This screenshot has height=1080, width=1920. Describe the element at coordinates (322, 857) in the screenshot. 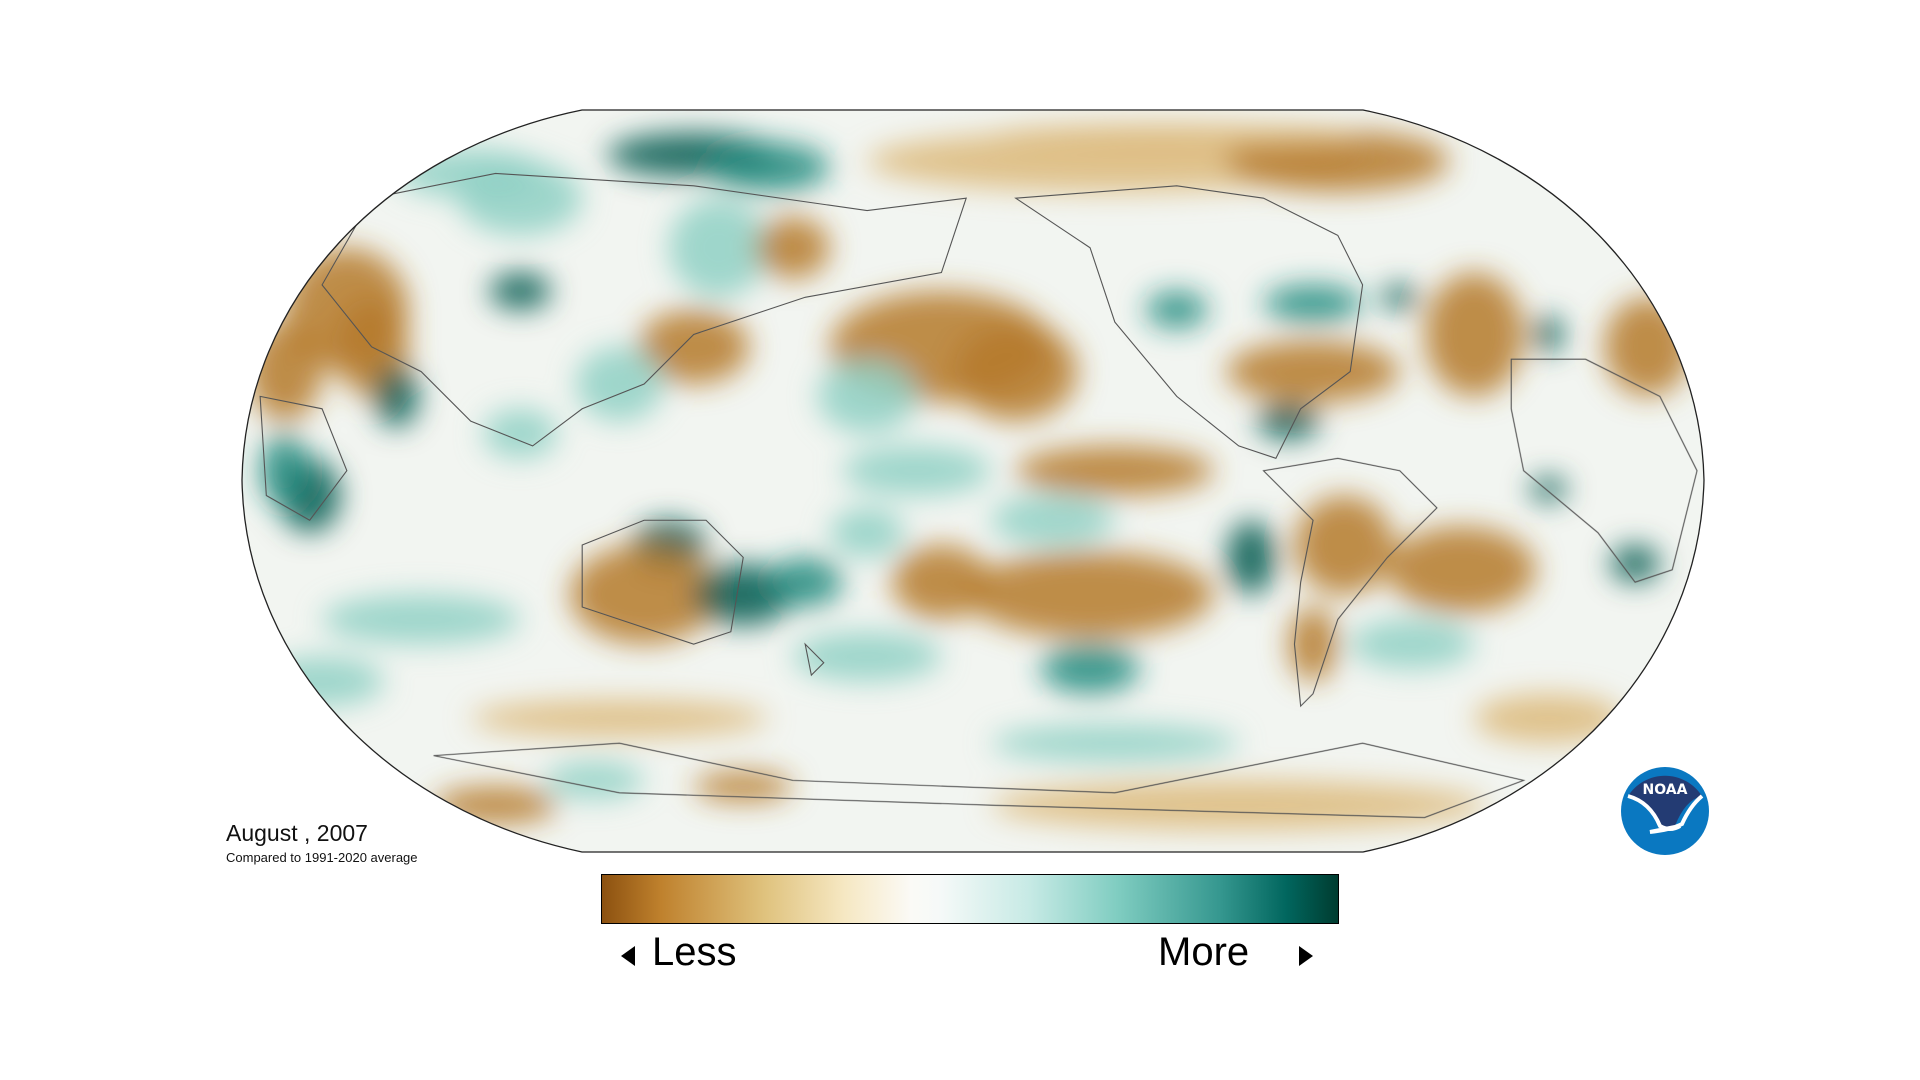

I see `map-subtitle: Compared to 1991-2020 average` at that location.